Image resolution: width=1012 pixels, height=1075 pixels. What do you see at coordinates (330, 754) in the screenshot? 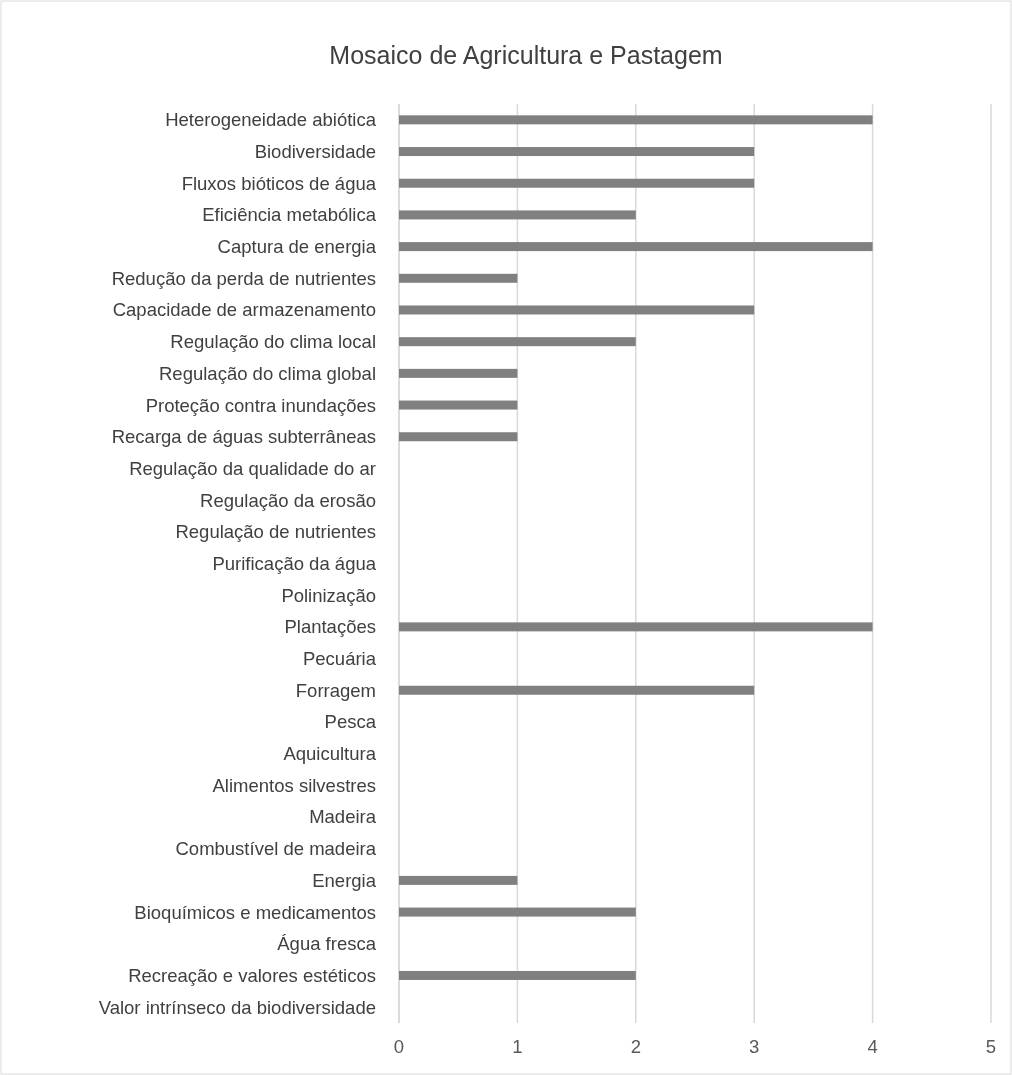
I see `y-tick-label: Aquicultura` at bounding box center [330, 754].